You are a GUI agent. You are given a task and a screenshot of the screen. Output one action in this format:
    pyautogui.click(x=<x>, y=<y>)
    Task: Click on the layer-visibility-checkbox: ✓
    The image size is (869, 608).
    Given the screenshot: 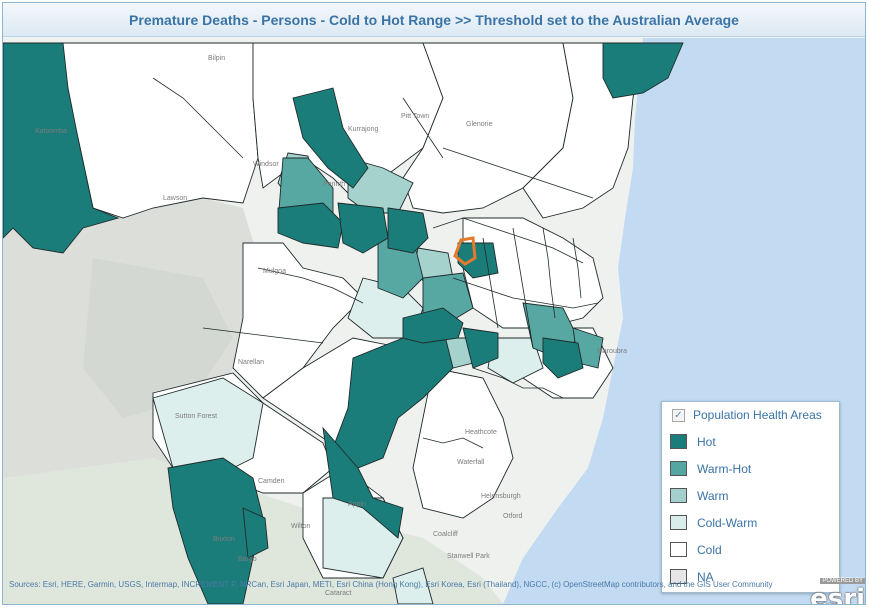 What is the action you would take?
    pyautogui.click(x=678, y=415)
    